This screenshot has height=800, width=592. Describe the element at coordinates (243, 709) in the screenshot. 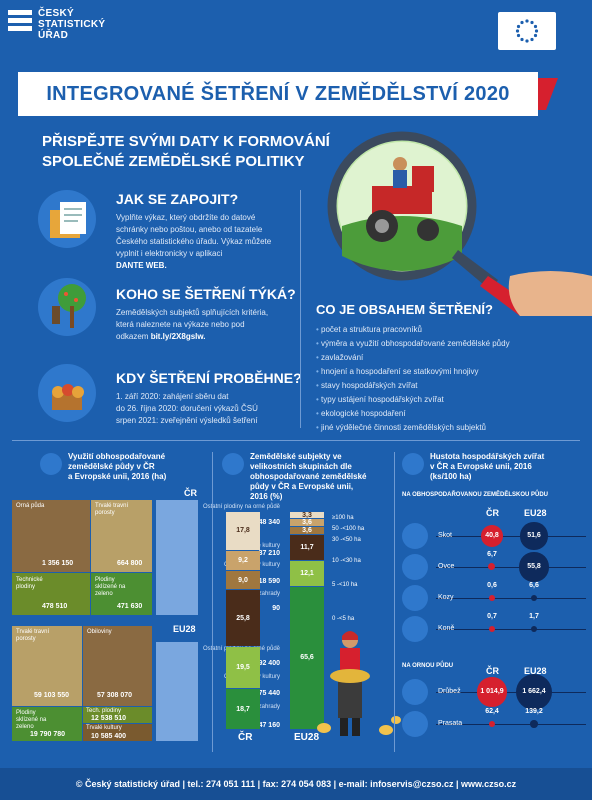

I see `bar-segment: 18,7` at that location.